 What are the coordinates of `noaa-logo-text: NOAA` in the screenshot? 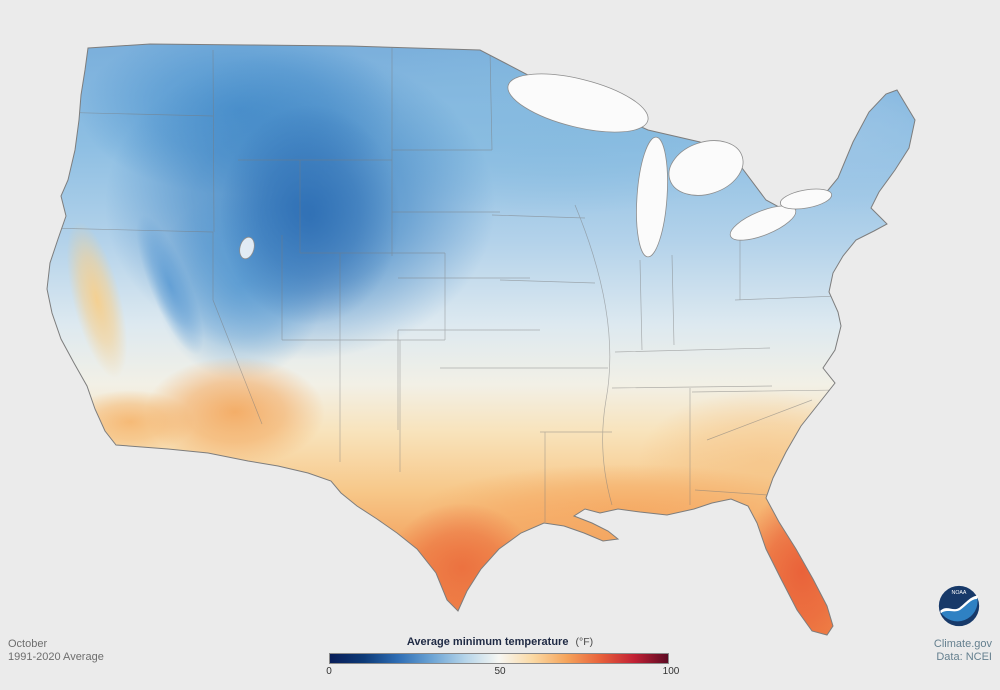 It's located at (959, 593).